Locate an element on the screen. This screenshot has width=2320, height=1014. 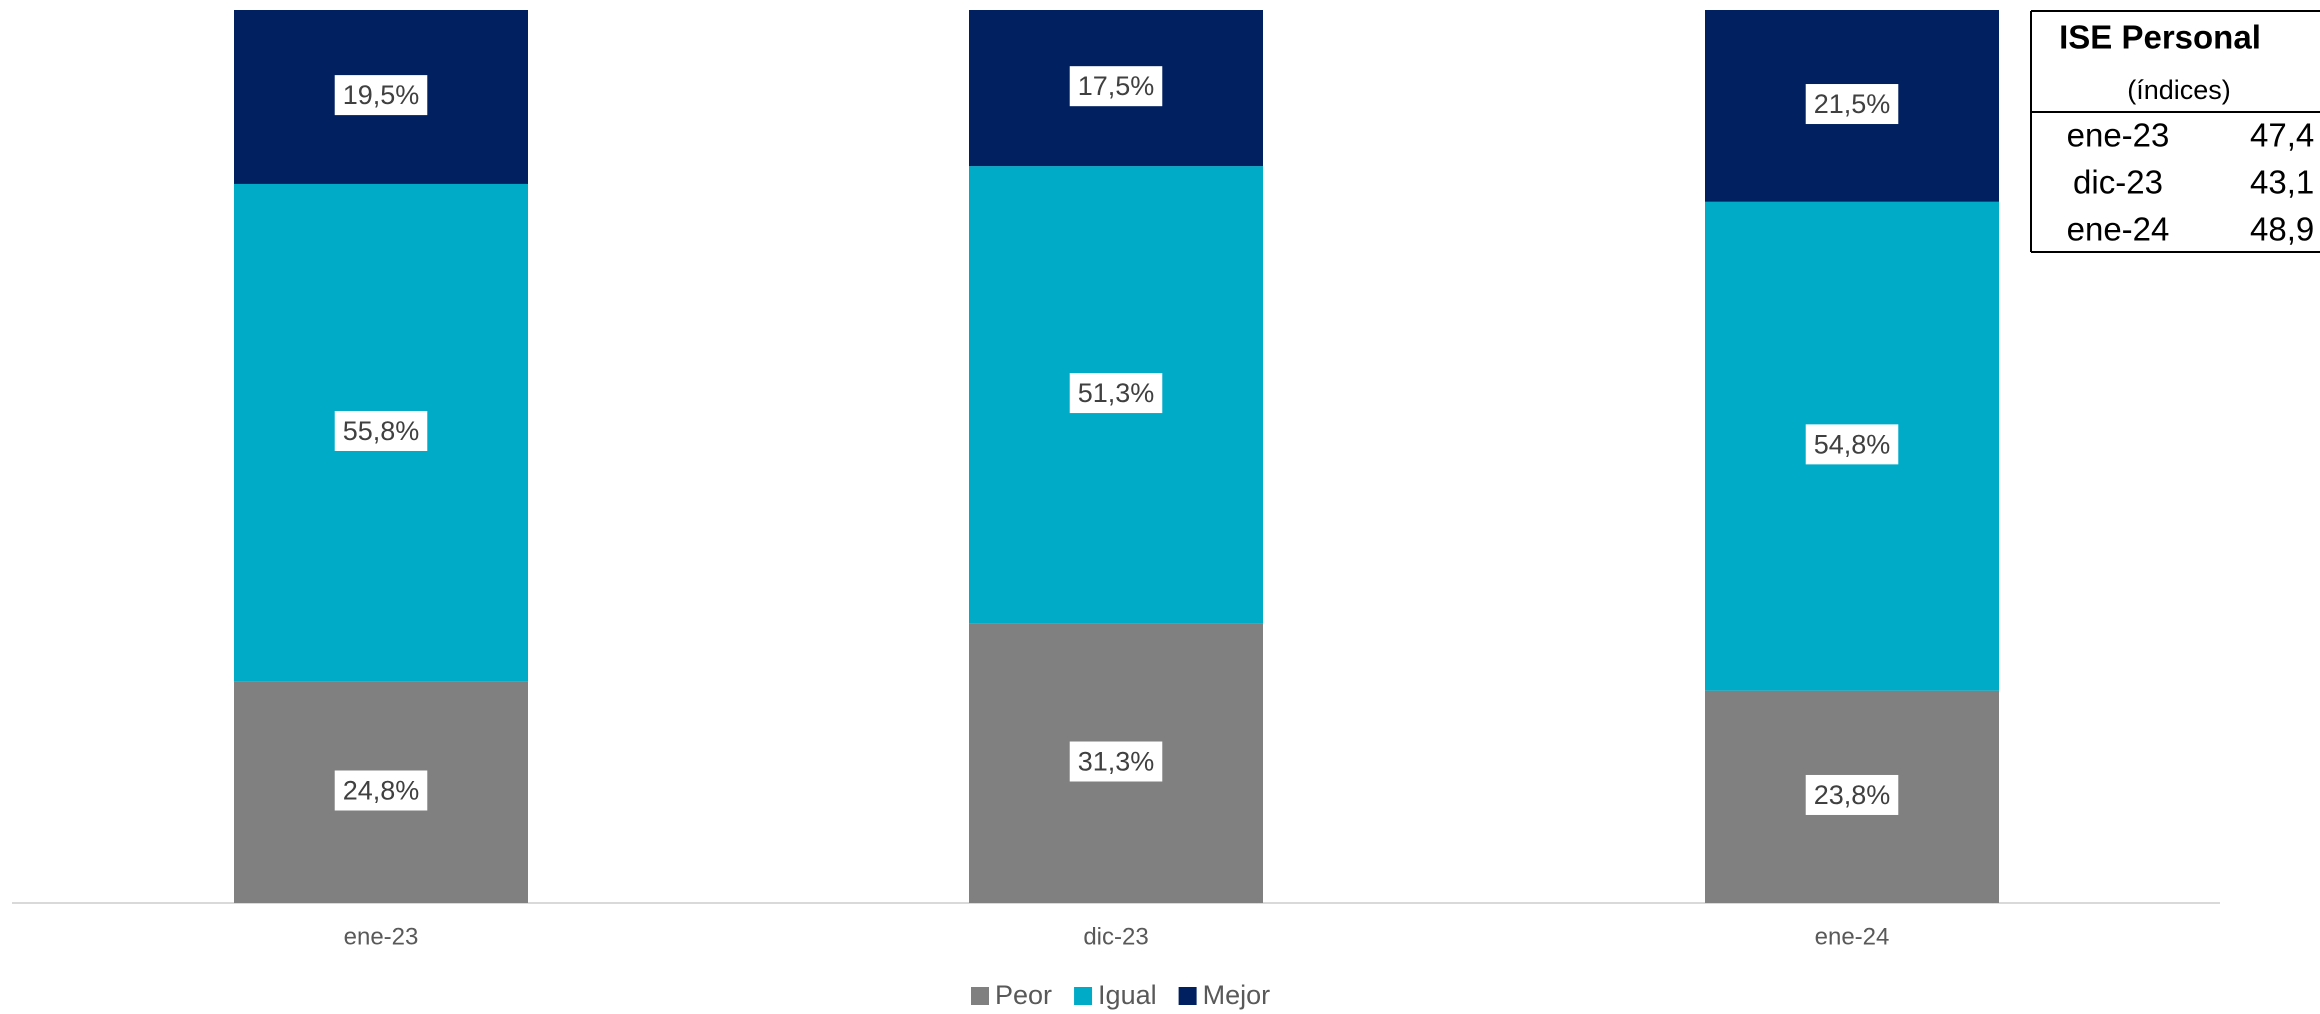
x-tick-label: dic-23 is located at coordinates (1115, 936).